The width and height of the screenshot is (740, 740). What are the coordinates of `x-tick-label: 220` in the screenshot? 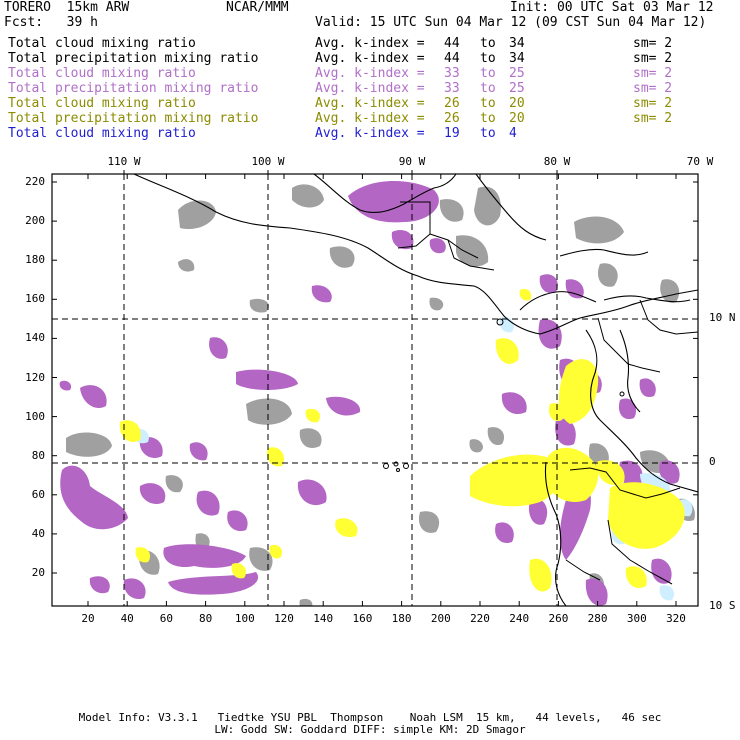 It's located at (480, 618).